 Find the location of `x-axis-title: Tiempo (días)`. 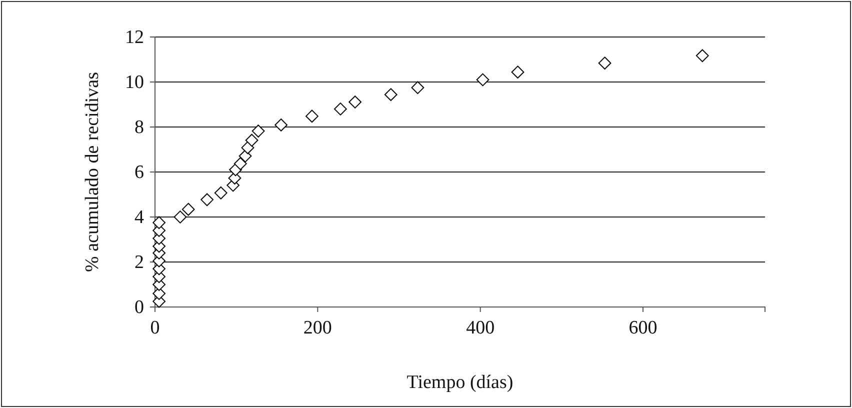

x-axis-title: Tiempo (días) is located at coordinates (460, 382).